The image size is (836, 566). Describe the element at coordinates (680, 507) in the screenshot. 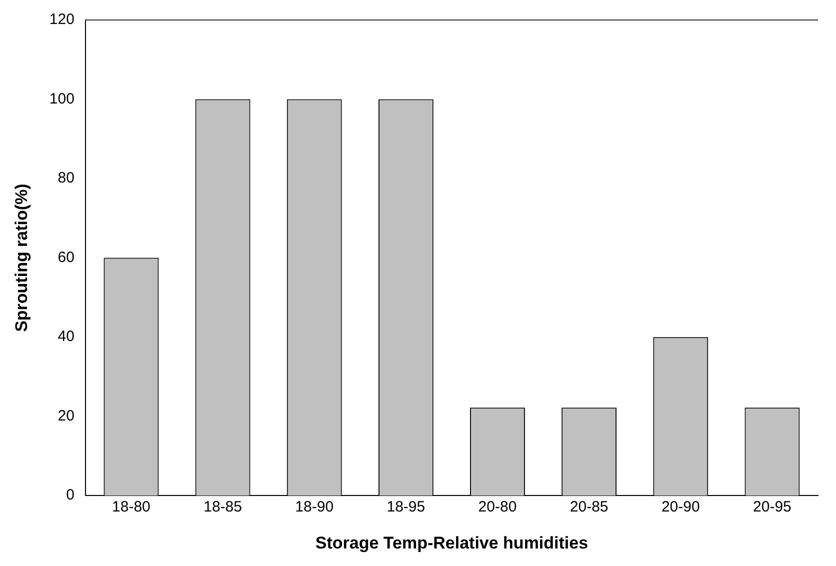

I see `x-tick-label: 20-90` at that location.